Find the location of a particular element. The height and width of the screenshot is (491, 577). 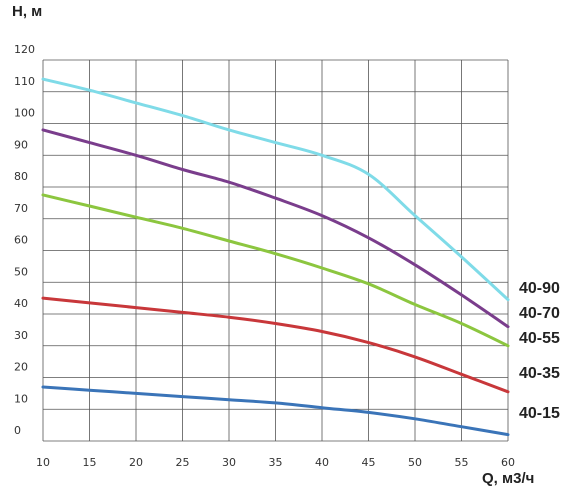

x-tick-label: 15 is located at coordinates (90, 462).